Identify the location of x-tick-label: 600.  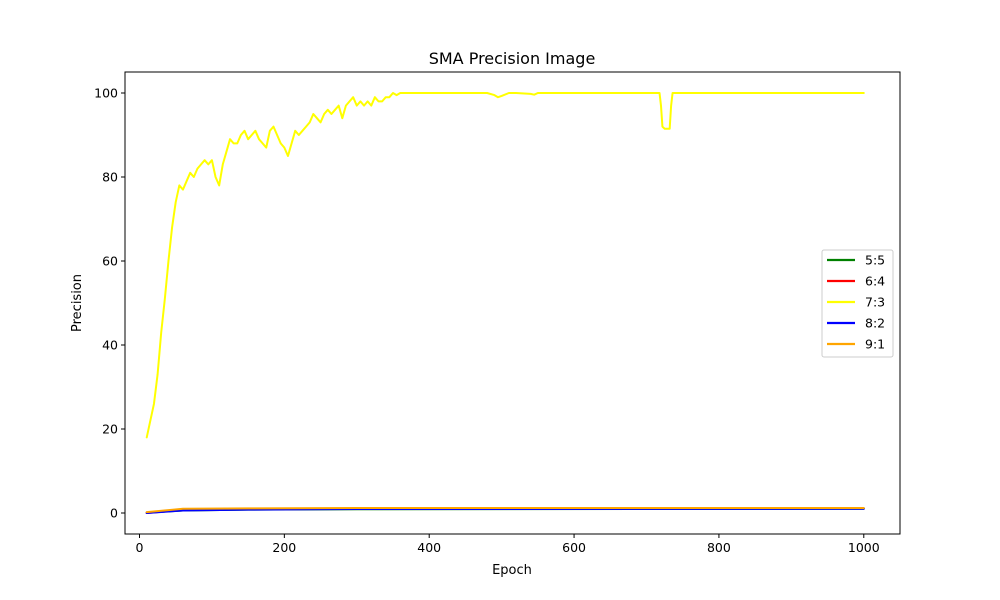
(574, 547).